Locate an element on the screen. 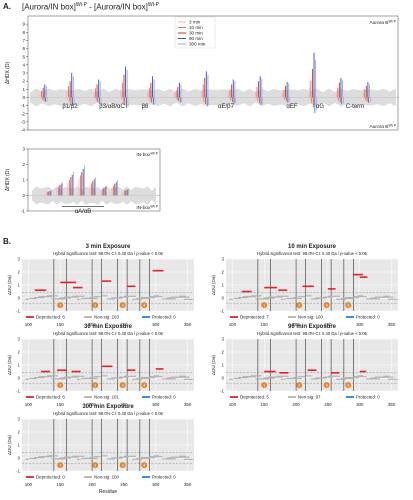  y-tick-label: 1 is located at coordinates (23, 89).